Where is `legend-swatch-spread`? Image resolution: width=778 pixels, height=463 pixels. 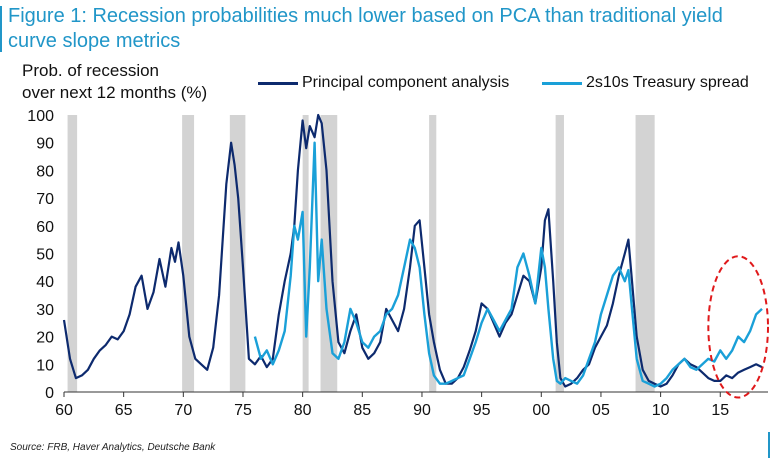
legend-swatch-spread is located at coordinates (562, 83).